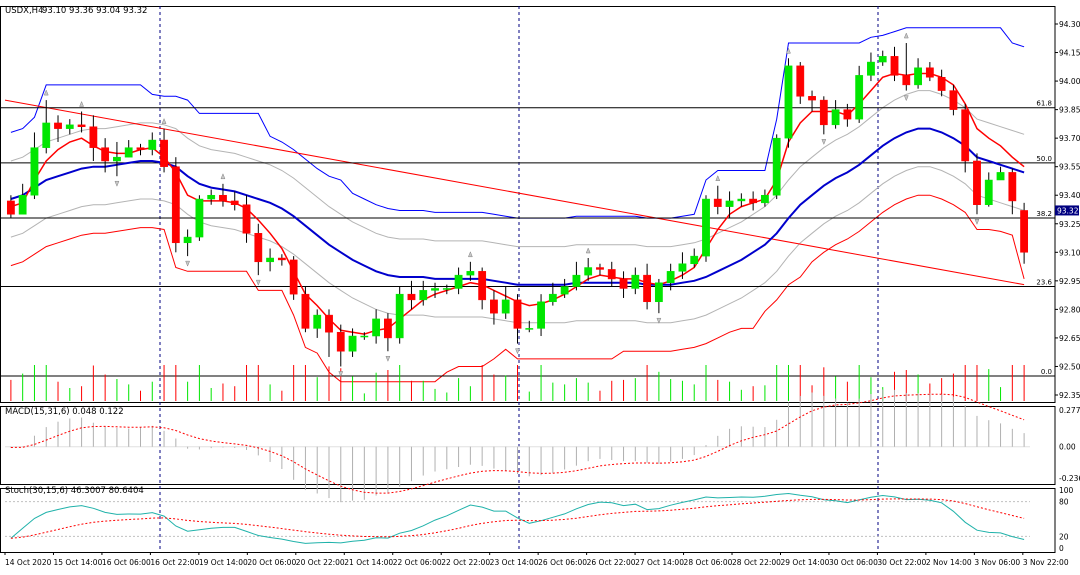 Image resolution: width=1080 pixels, height=575 pixels. What do you see at coordinates (1069, 138) in the screenshot?
I see `price-tick-label: 93.70` at bounding box center [1069, 138].